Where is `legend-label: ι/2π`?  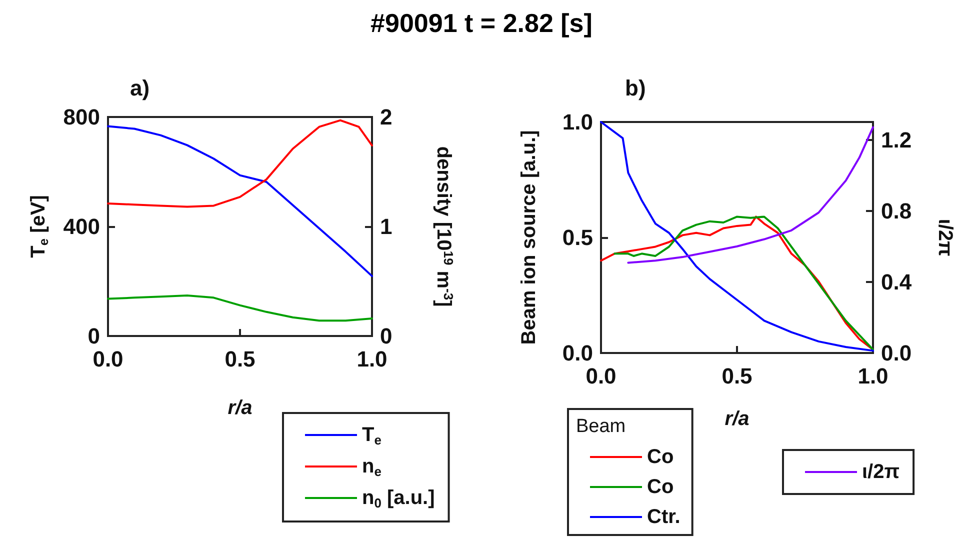
legend-label: ι/2π is located at coordinates (881, 472).